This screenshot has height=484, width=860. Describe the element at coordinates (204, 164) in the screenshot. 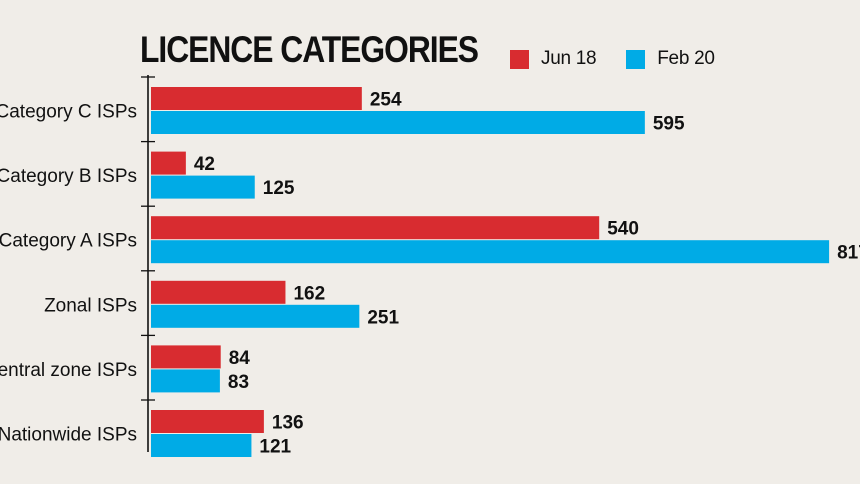

I see `data-label-category-b-isps-jun-18: 42` at that location.